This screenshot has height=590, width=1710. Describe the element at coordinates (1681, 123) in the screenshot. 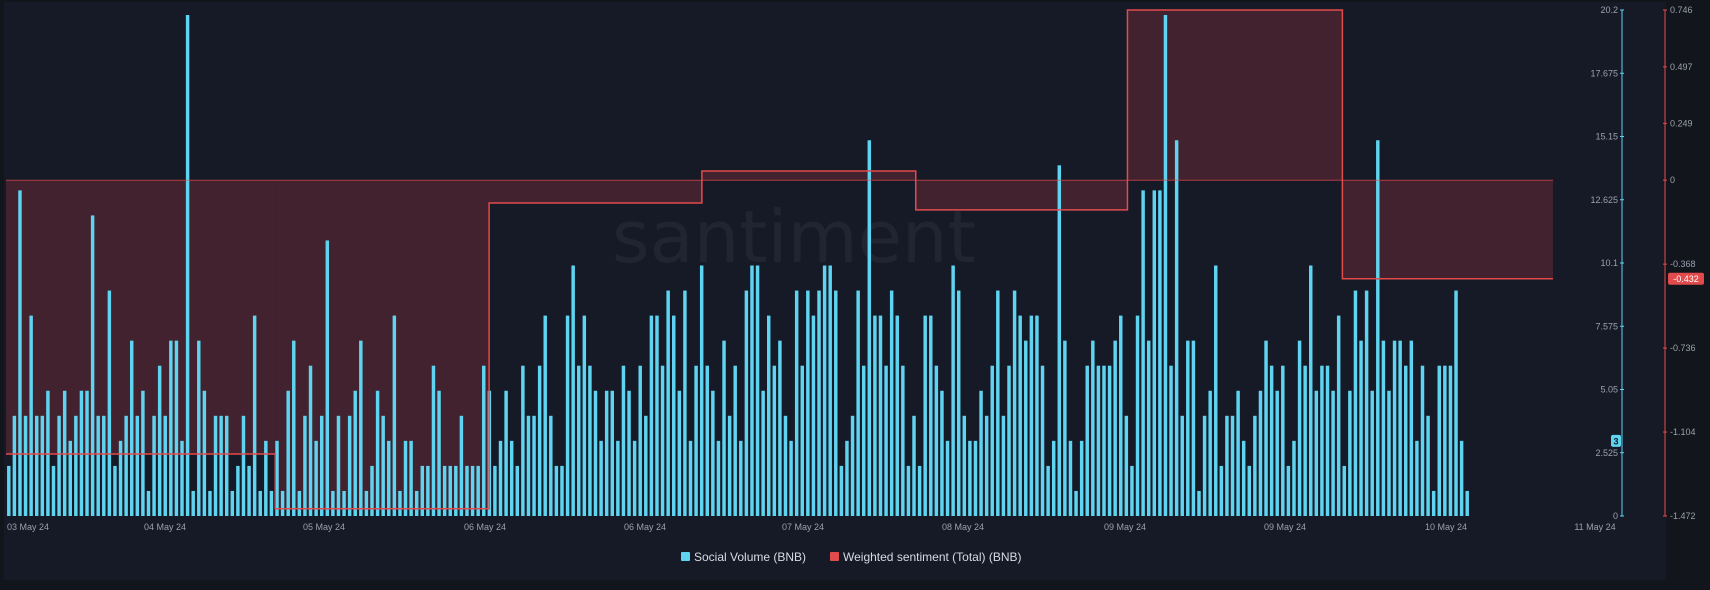

I see `sentiment-tick-5: 0.249` at that location.